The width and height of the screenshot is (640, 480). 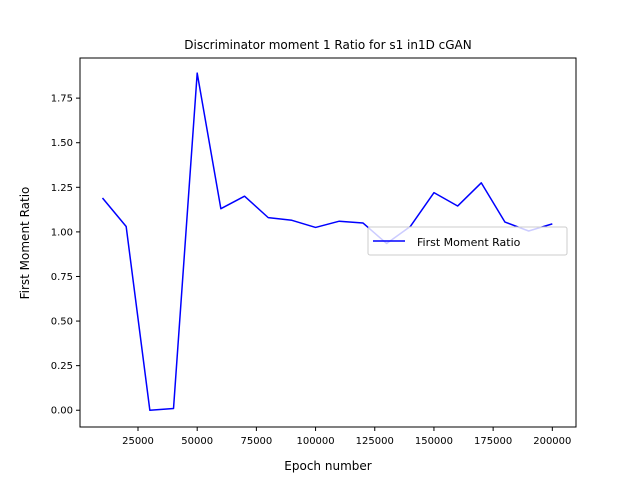 What do you see at coordinates (62, 322) in the screenshot?
I see `y-tick-label: 0.50` at bounding box center [62, 322].